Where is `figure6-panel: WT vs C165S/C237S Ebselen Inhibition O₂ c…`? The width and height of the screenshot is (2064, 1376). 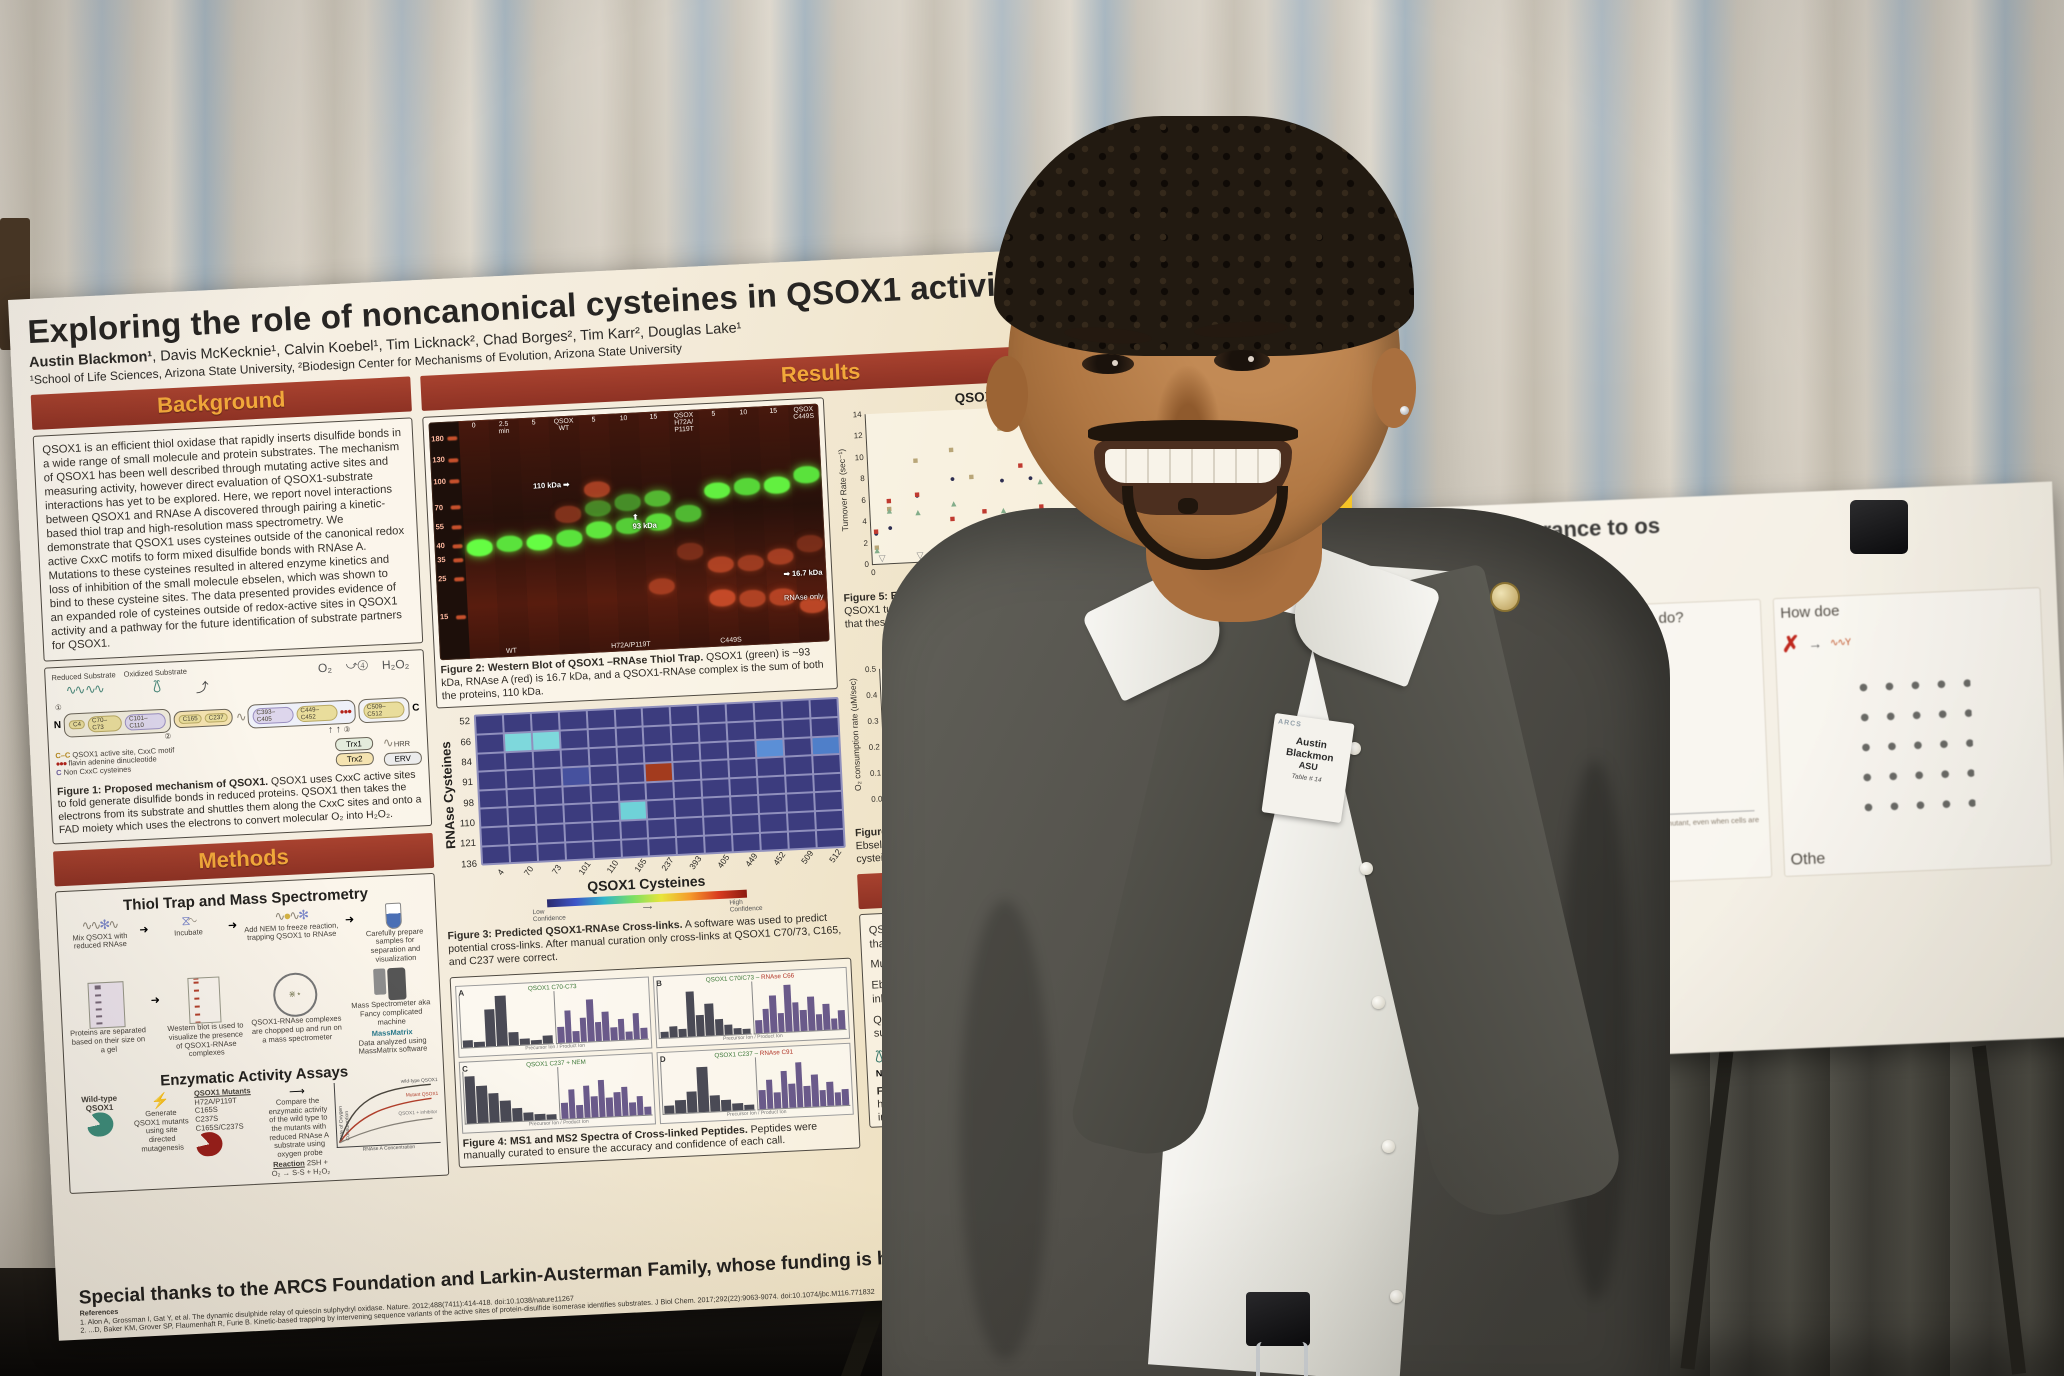 figure6-panel: WT vs C165S/C237S Ebselen Inhibition O₂ c… is located at coordinates (1045, 743).